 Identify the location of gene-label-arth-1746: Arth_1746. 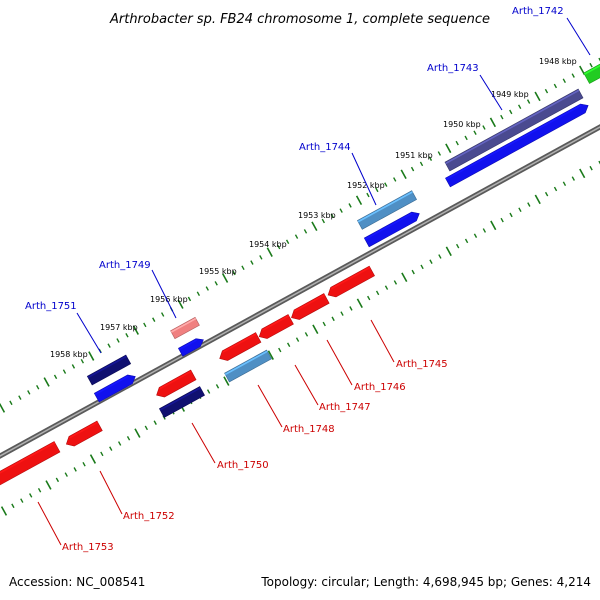
(380, 387).